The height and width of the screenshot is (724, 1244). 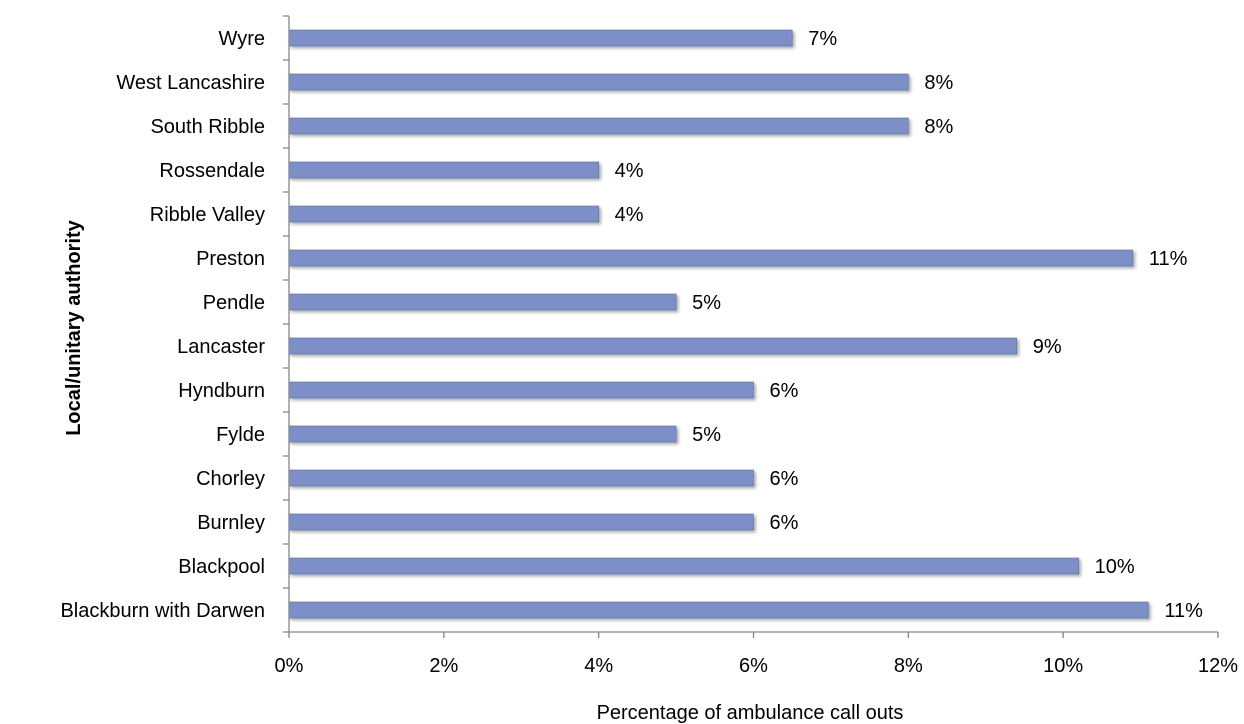 What do you see at coordinates (1115, 567) in the screenshot?
I see `data-label: 10%` at bounding box center [1115, 567].